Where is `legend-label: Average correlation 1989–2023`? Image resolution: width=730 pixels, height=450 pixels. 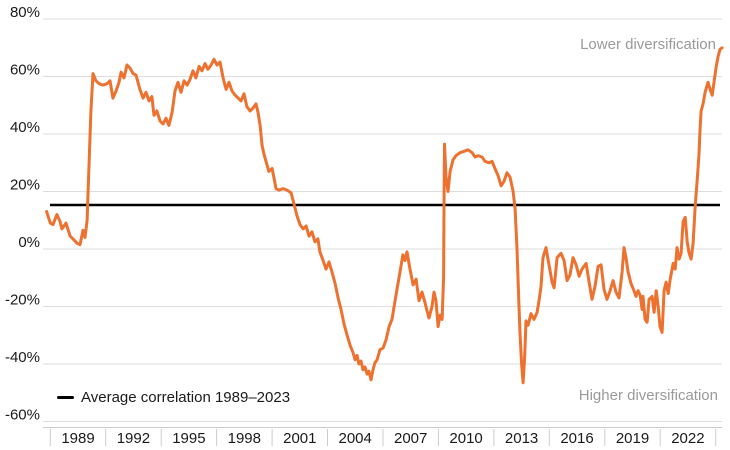 legend-label: Average correlation 1989–2023 is located at coordinates (186, 397).